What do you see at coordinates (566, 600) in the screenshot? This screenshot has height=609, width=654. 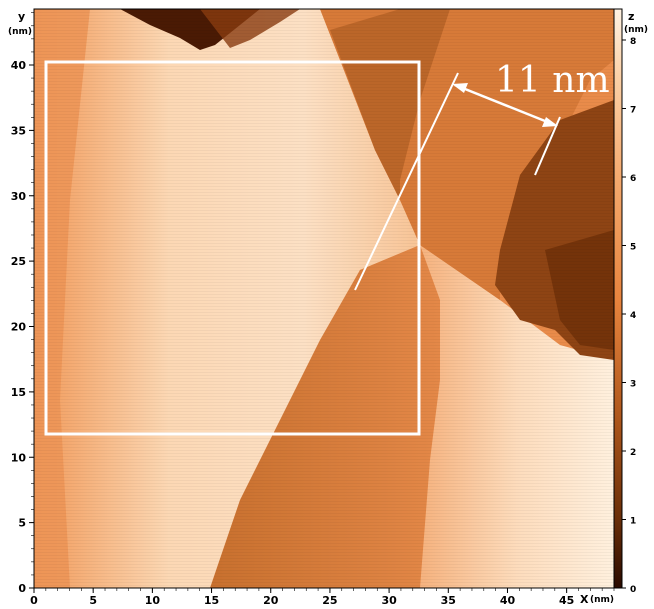 I see `x-tick-label: 45` at bounding box center [566, 600].